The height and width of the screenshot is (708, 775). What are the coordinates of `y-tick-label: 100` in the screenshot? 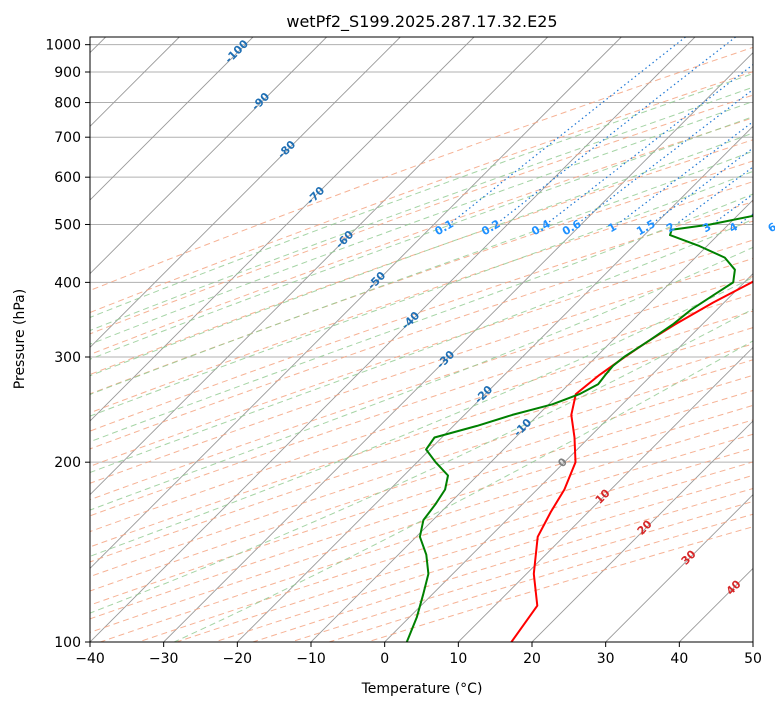 It's located at (67, 643).